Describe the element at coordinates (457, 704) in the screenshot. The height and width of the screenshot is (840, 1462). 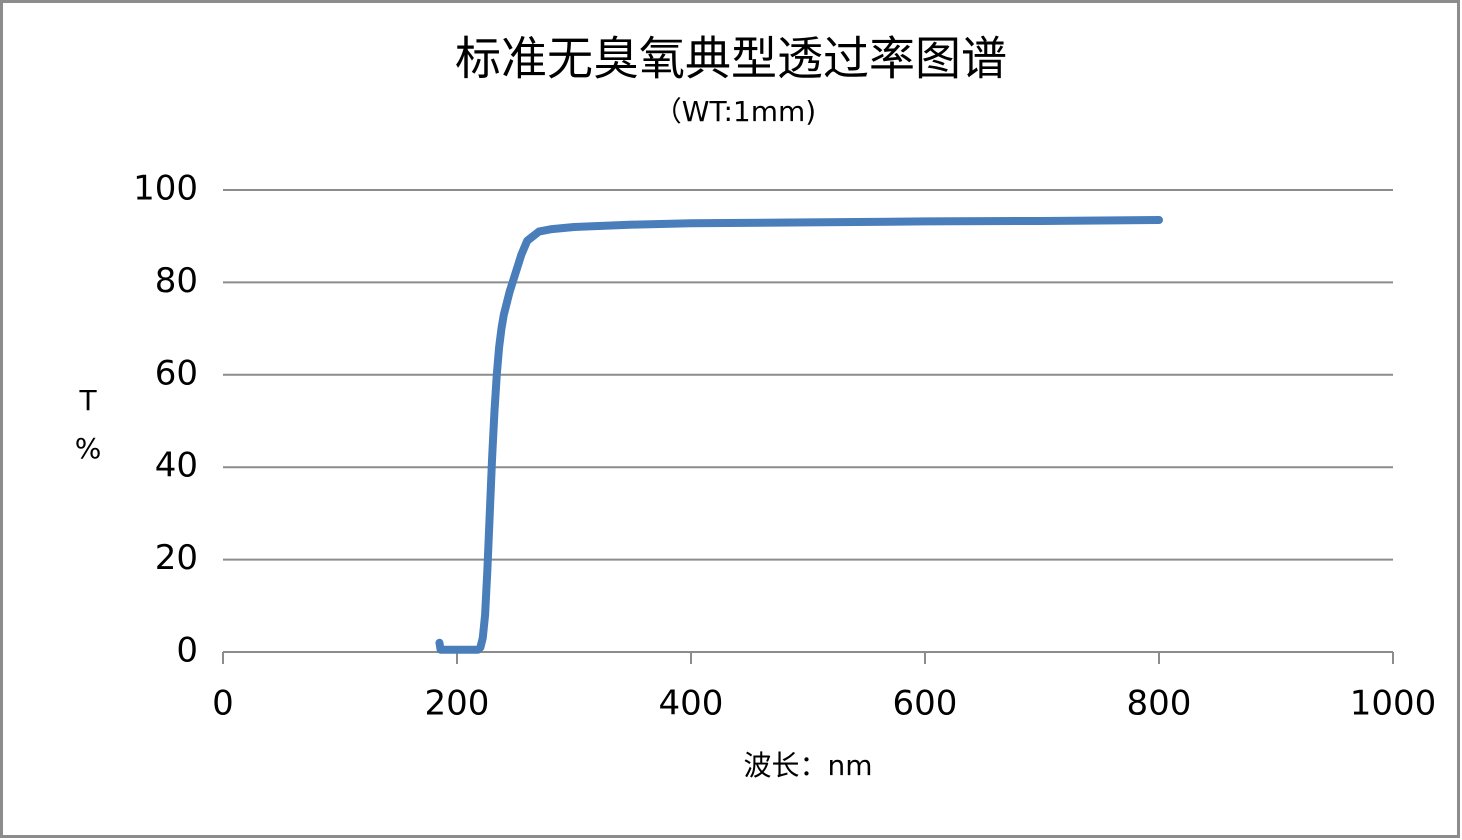
I see `x-tick-label: 200` at that location.